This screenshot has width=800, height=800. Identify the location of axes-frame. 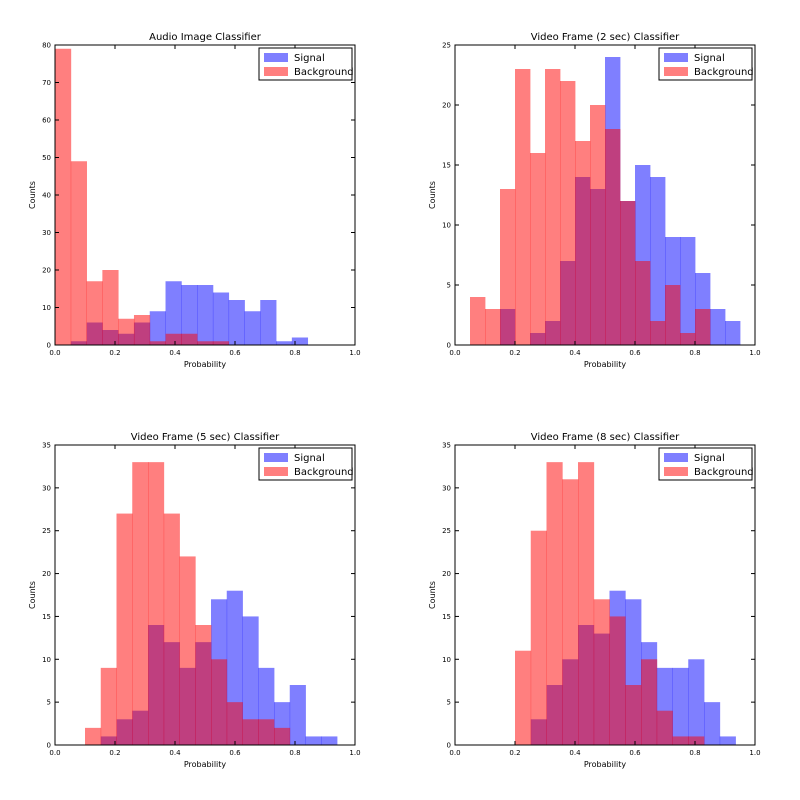
(605, 195).